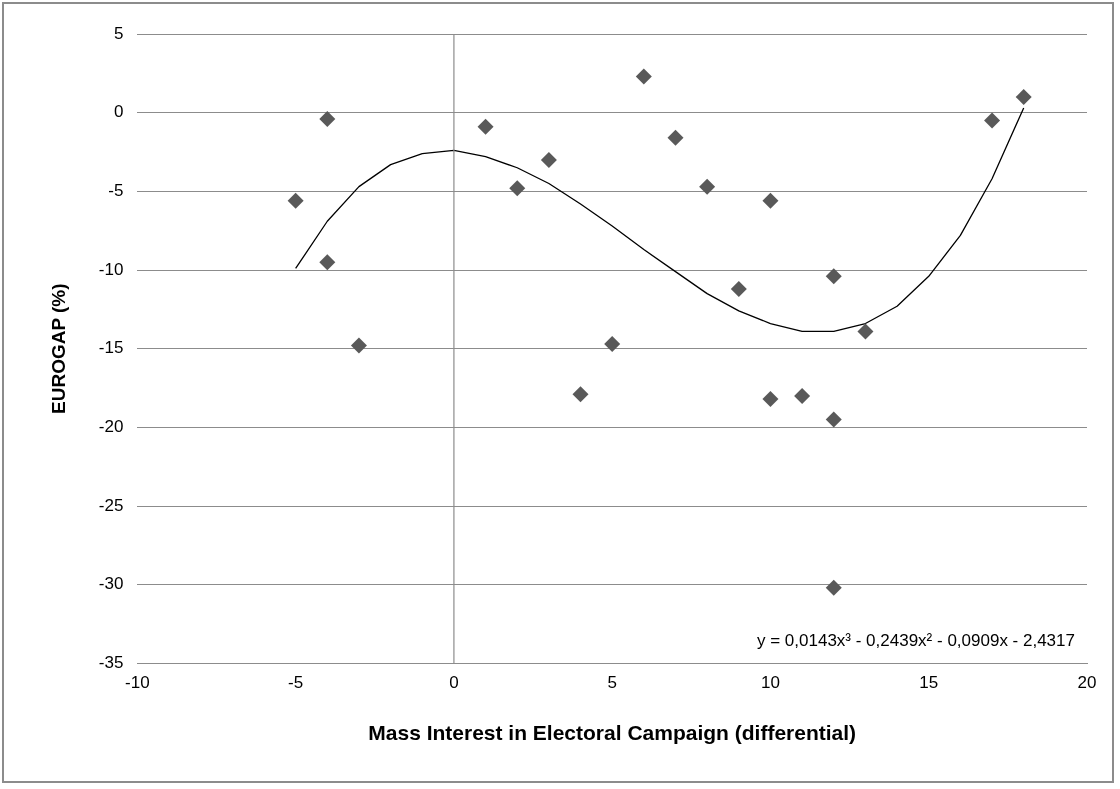 This screenshot has height=789, width=1120. What do you see at coordinates (58, 348) in the screenshot?
I see `y-axis-title: EUROGAP (%)` at bounding box center [58, 348].